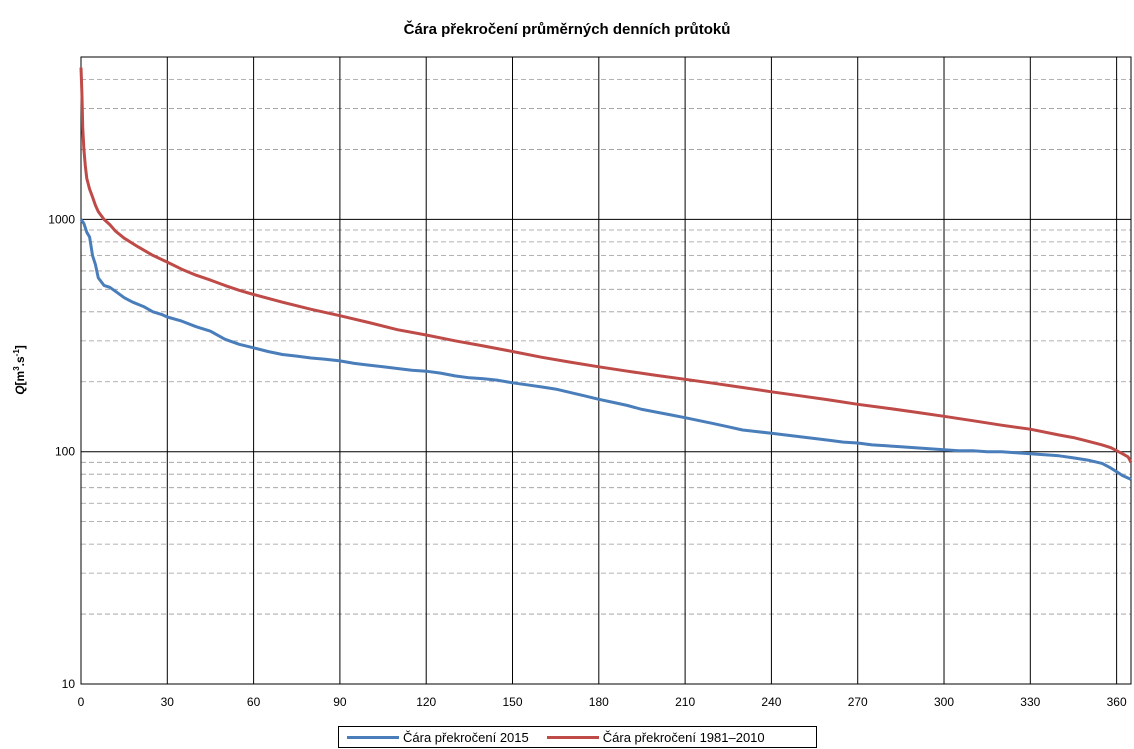  I want to click on y-tick-label: 10, so click(69, 684).